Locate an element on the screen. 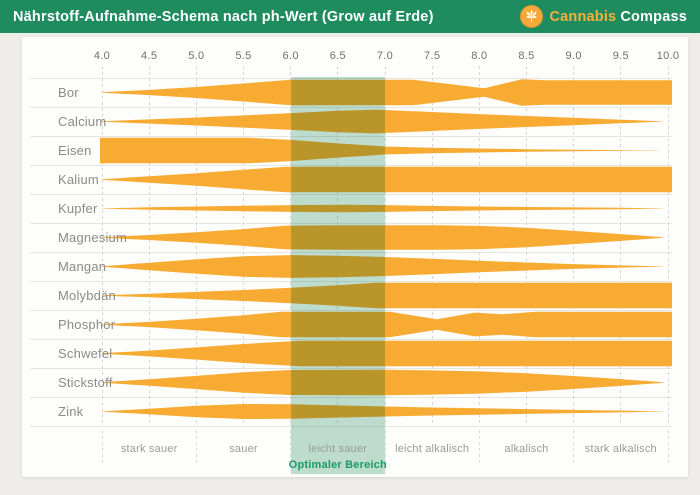 Image resolution: width=700 pixels, height=495 pixels. brand-logo: Cannabis Compass is located at coordinates (603, 16).